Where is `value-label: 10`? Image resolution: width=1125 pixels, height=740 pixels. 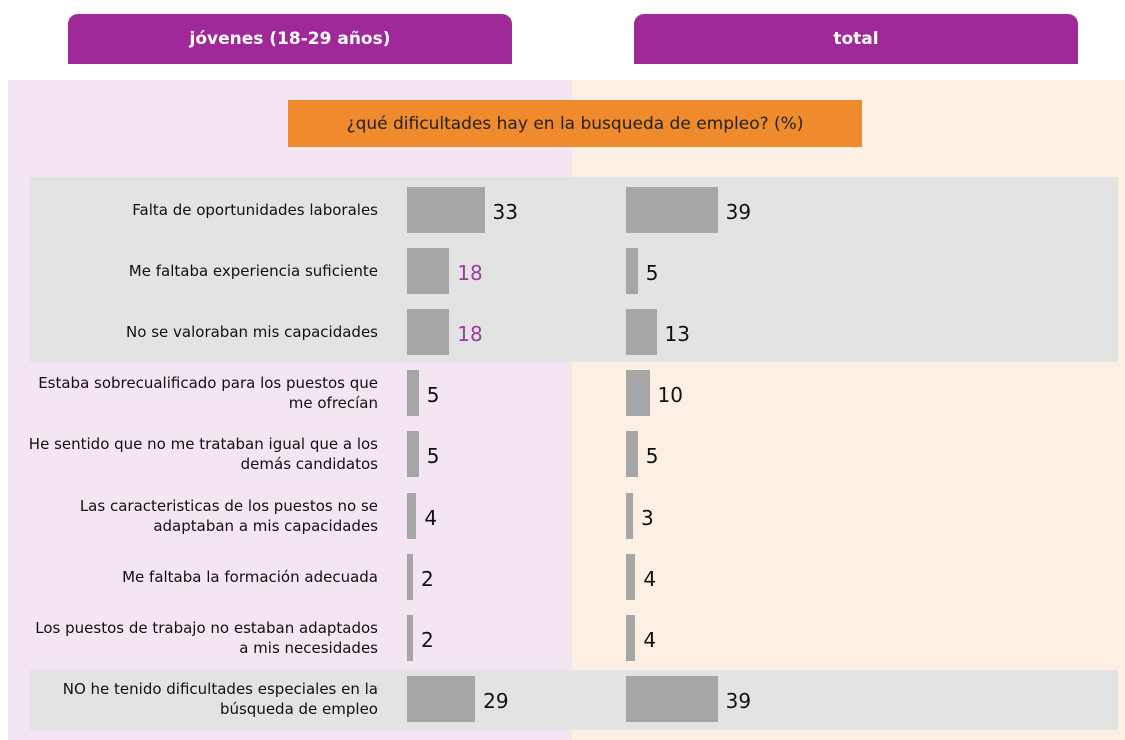
value-label: 10 is located at coordinates (670, 395).